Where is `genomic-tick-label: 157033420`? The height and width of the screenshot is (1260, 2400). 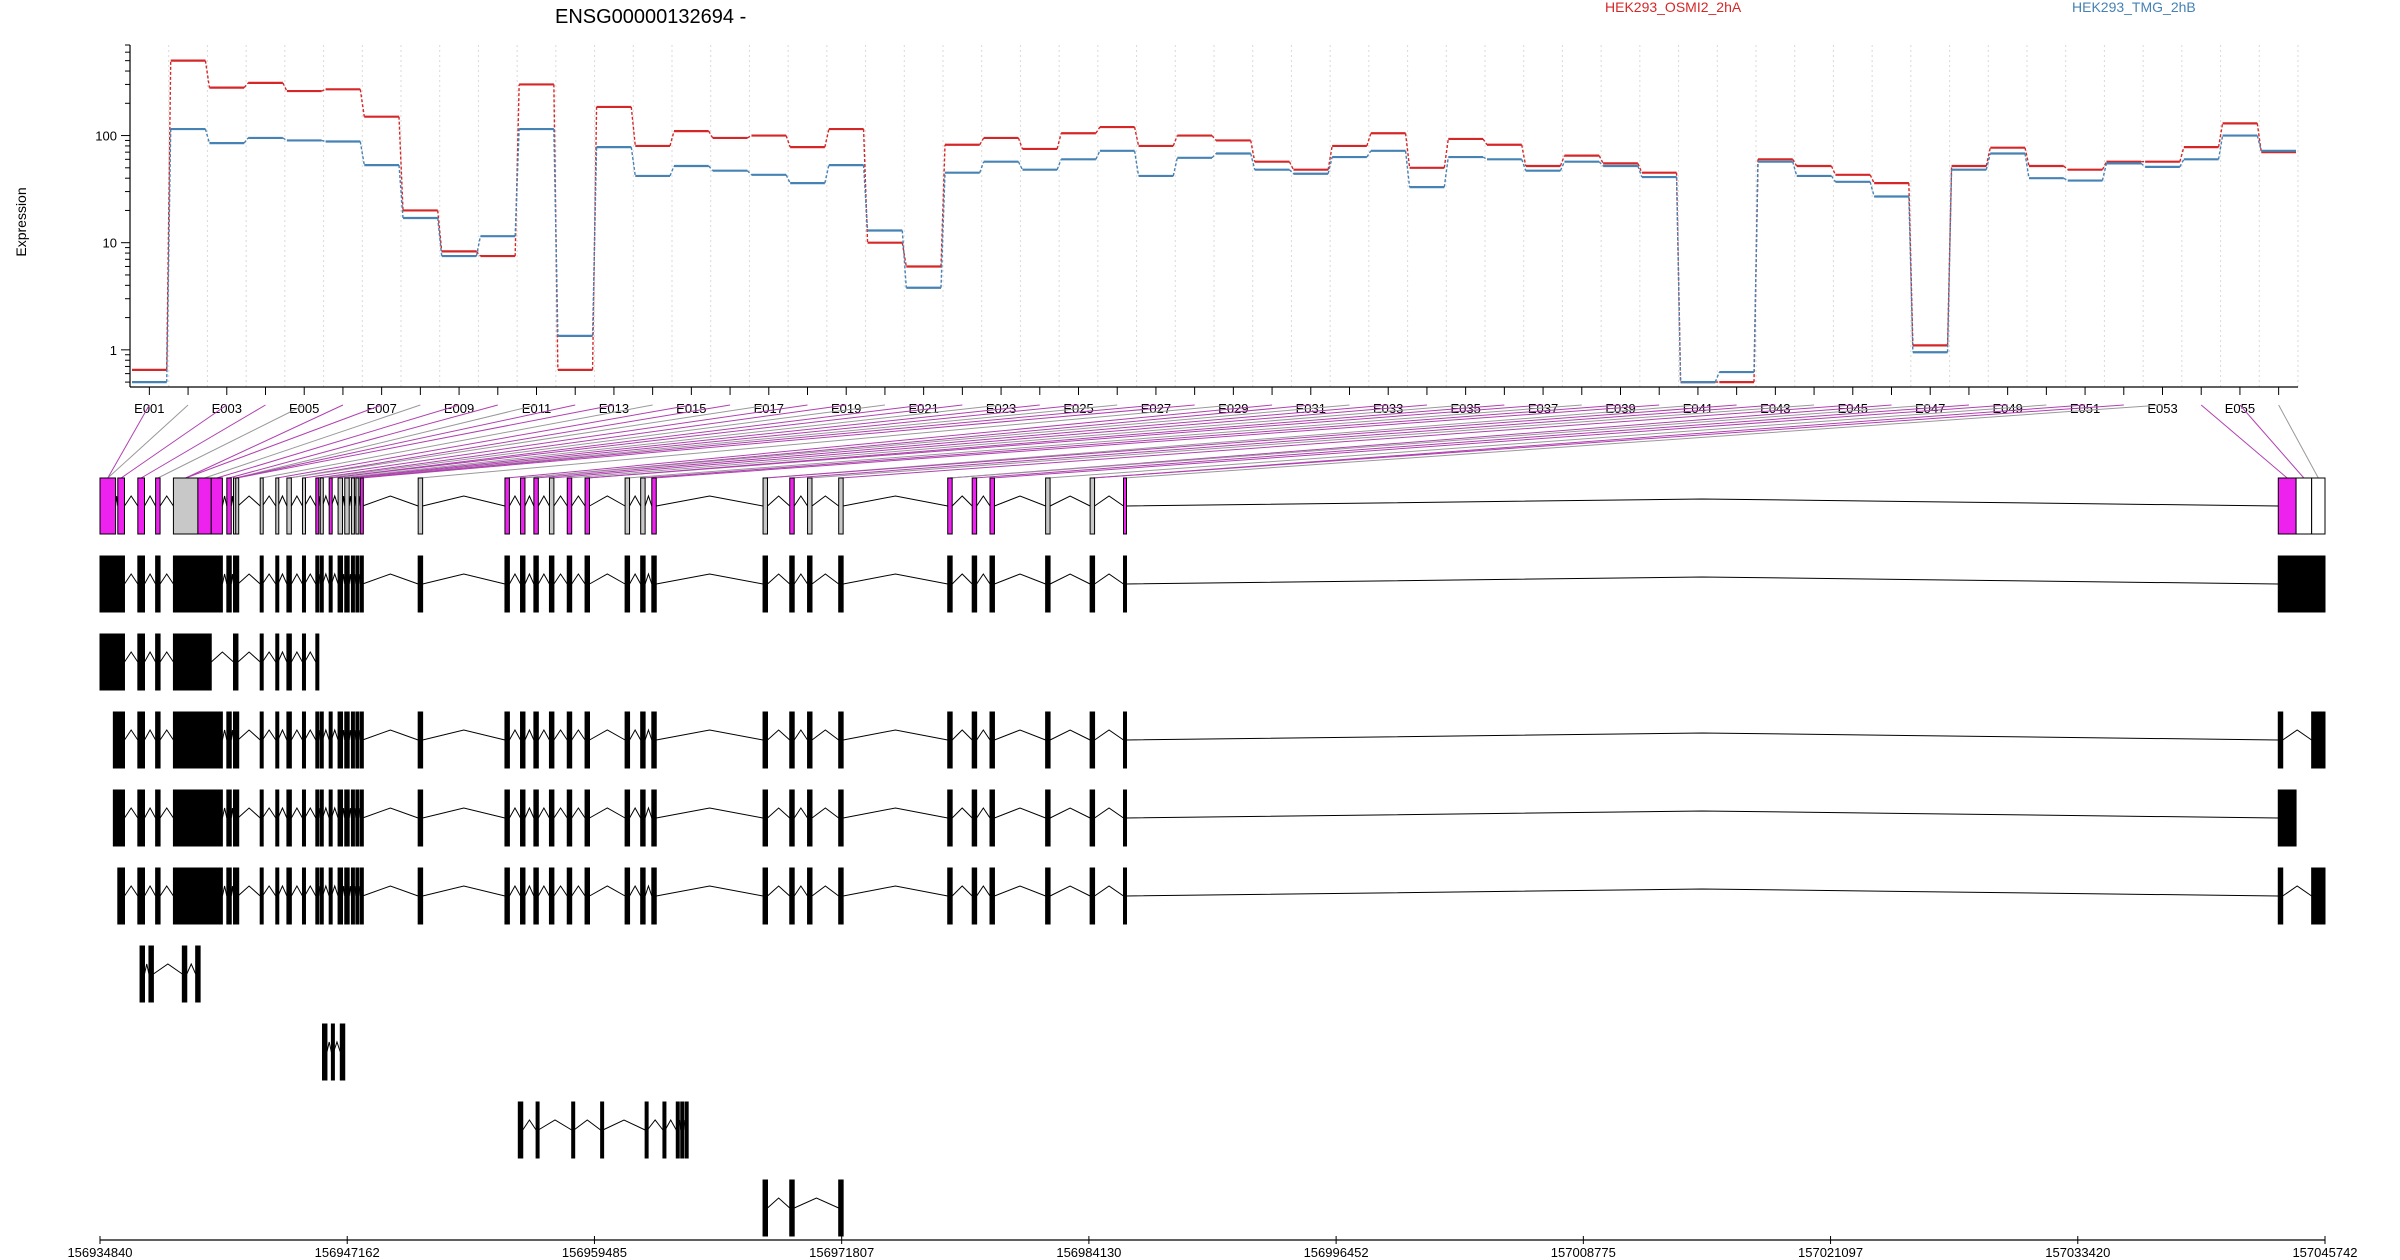
genomic-tick-label: 157033420 is located at coordinates (2077, 1252).